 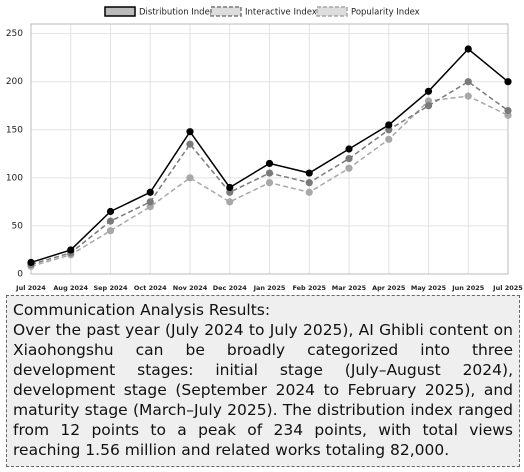 I want to click on x-tick-label: Jun 2025, so click(x=468, y=288).